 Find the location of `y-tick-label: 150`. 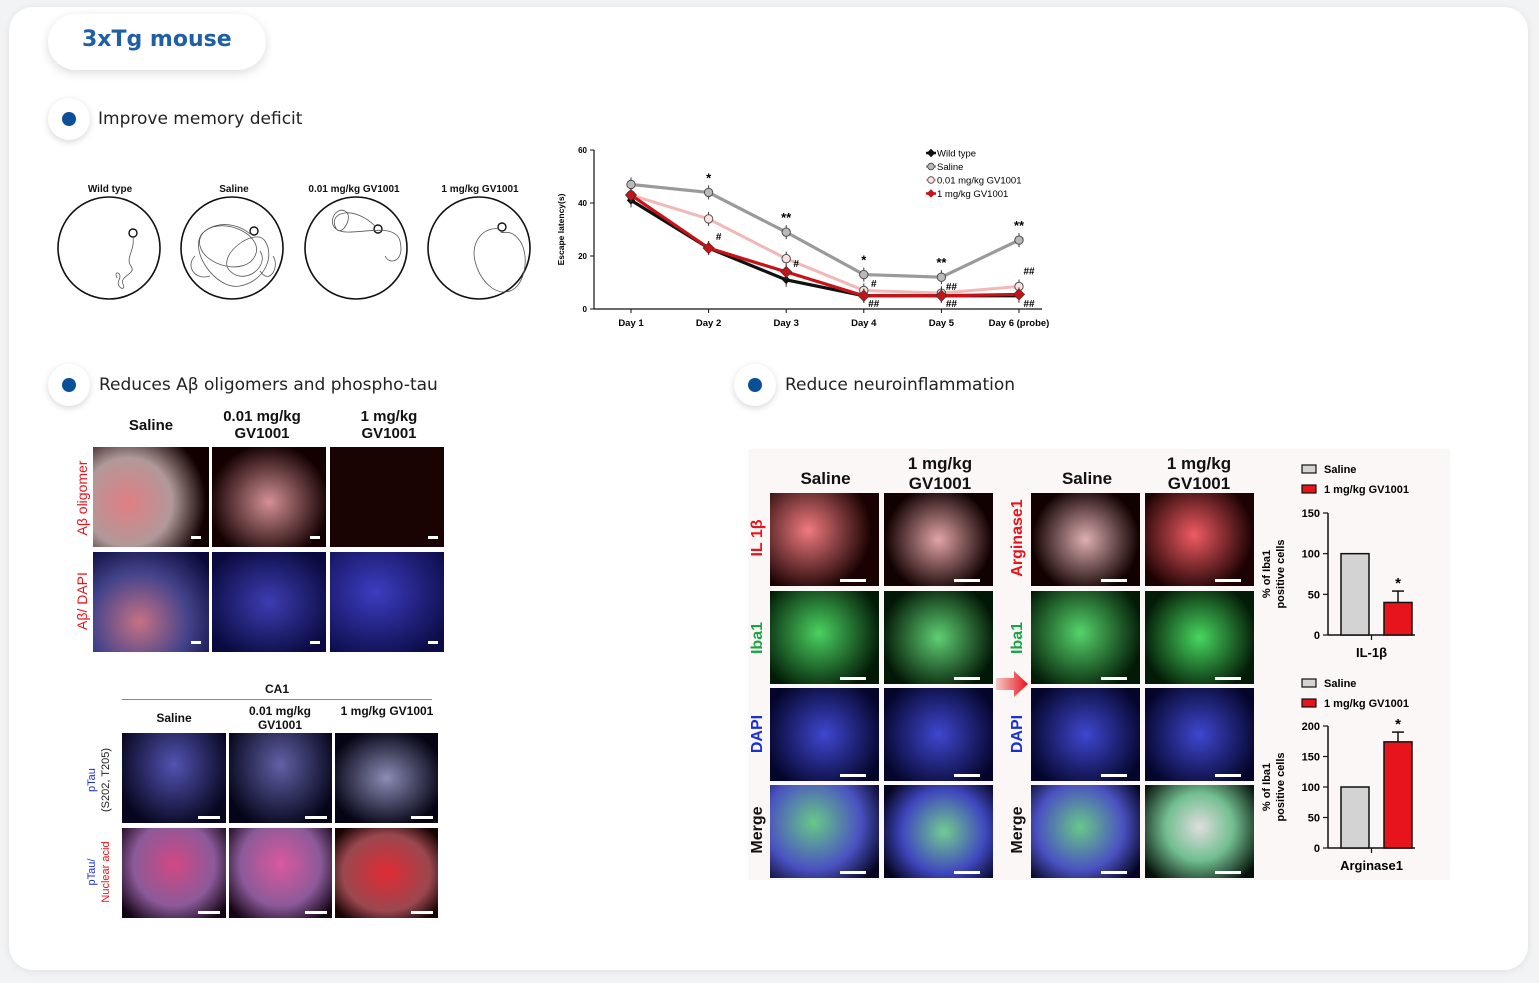

y-tick-label: 150 is located at coordinates (1311, 758).